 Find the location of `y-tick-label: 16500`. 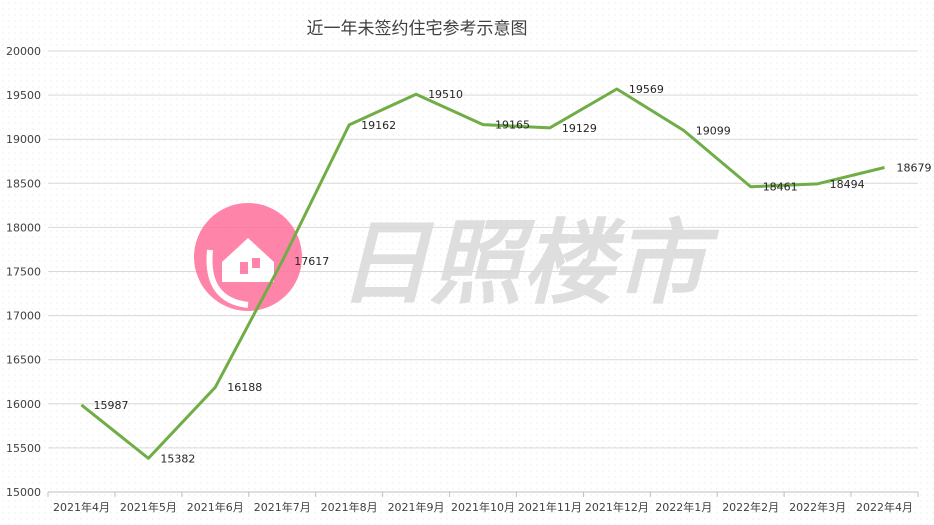

y-tick-label: 16500 is located at coordinates (23, 360).